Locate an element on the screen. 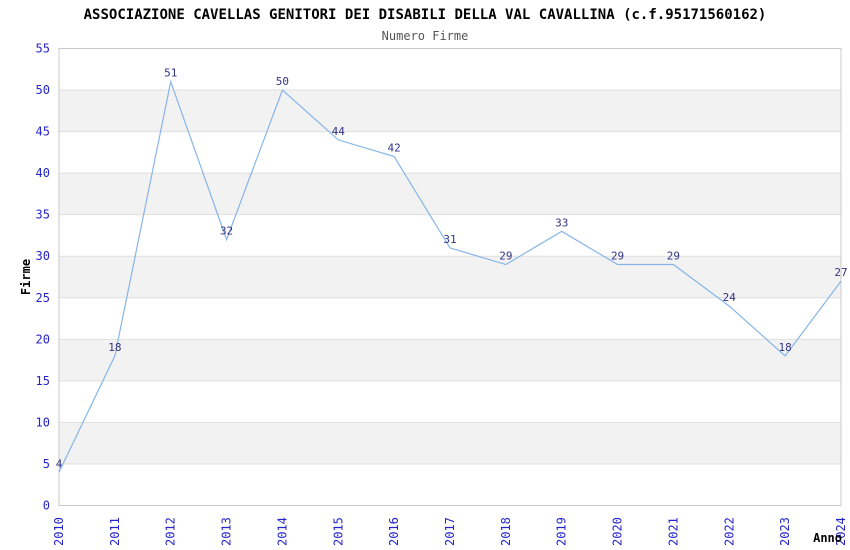  x-tick-label: 2023 is located at coordinates (785, 531).